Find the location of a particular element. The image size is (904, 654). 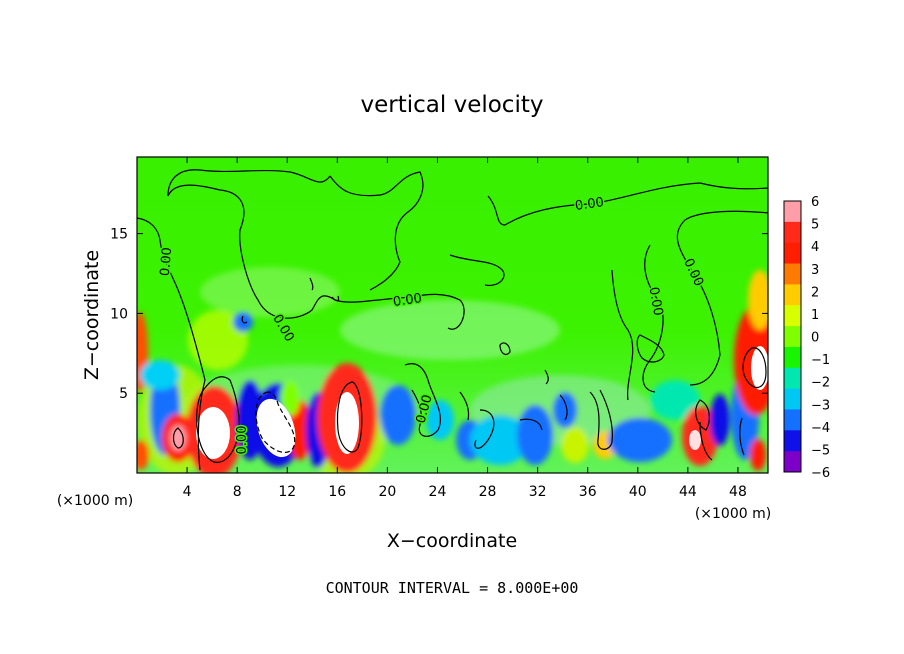

y-axis-label: Z−coordinate is located at coordinates (92, 315).